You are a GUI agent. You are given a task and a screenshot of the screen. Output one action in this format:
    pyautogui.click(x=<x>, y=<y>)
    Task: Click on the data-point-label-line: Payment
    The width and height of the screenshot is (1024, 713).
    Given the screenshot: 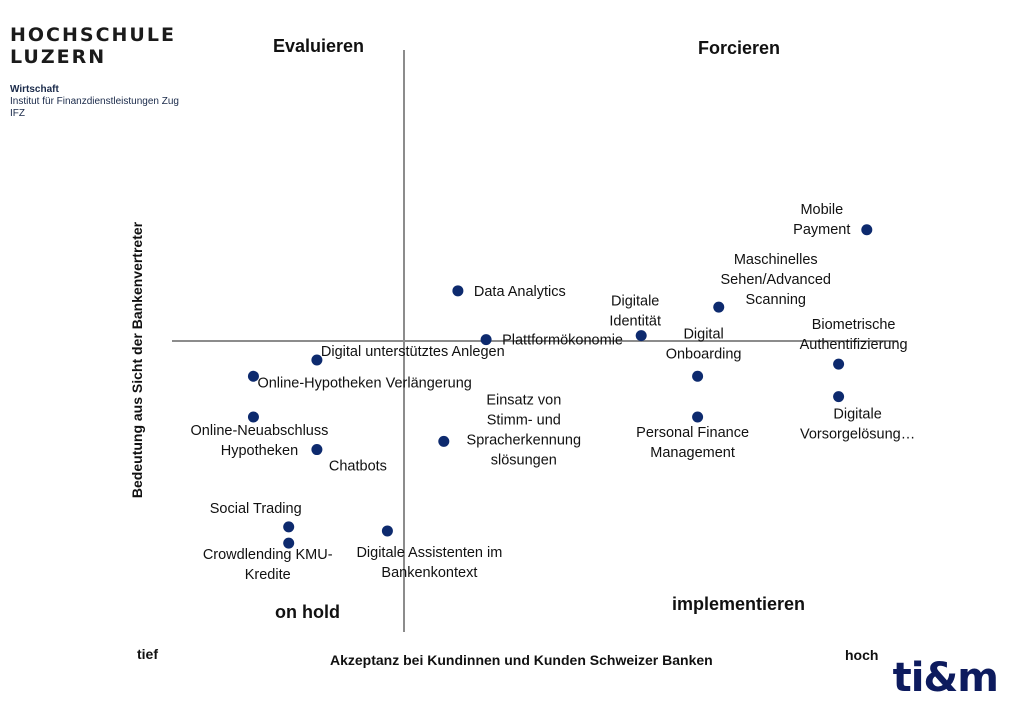 What is the action you would take?
    pyautogui.click(x=821, y=230)
    